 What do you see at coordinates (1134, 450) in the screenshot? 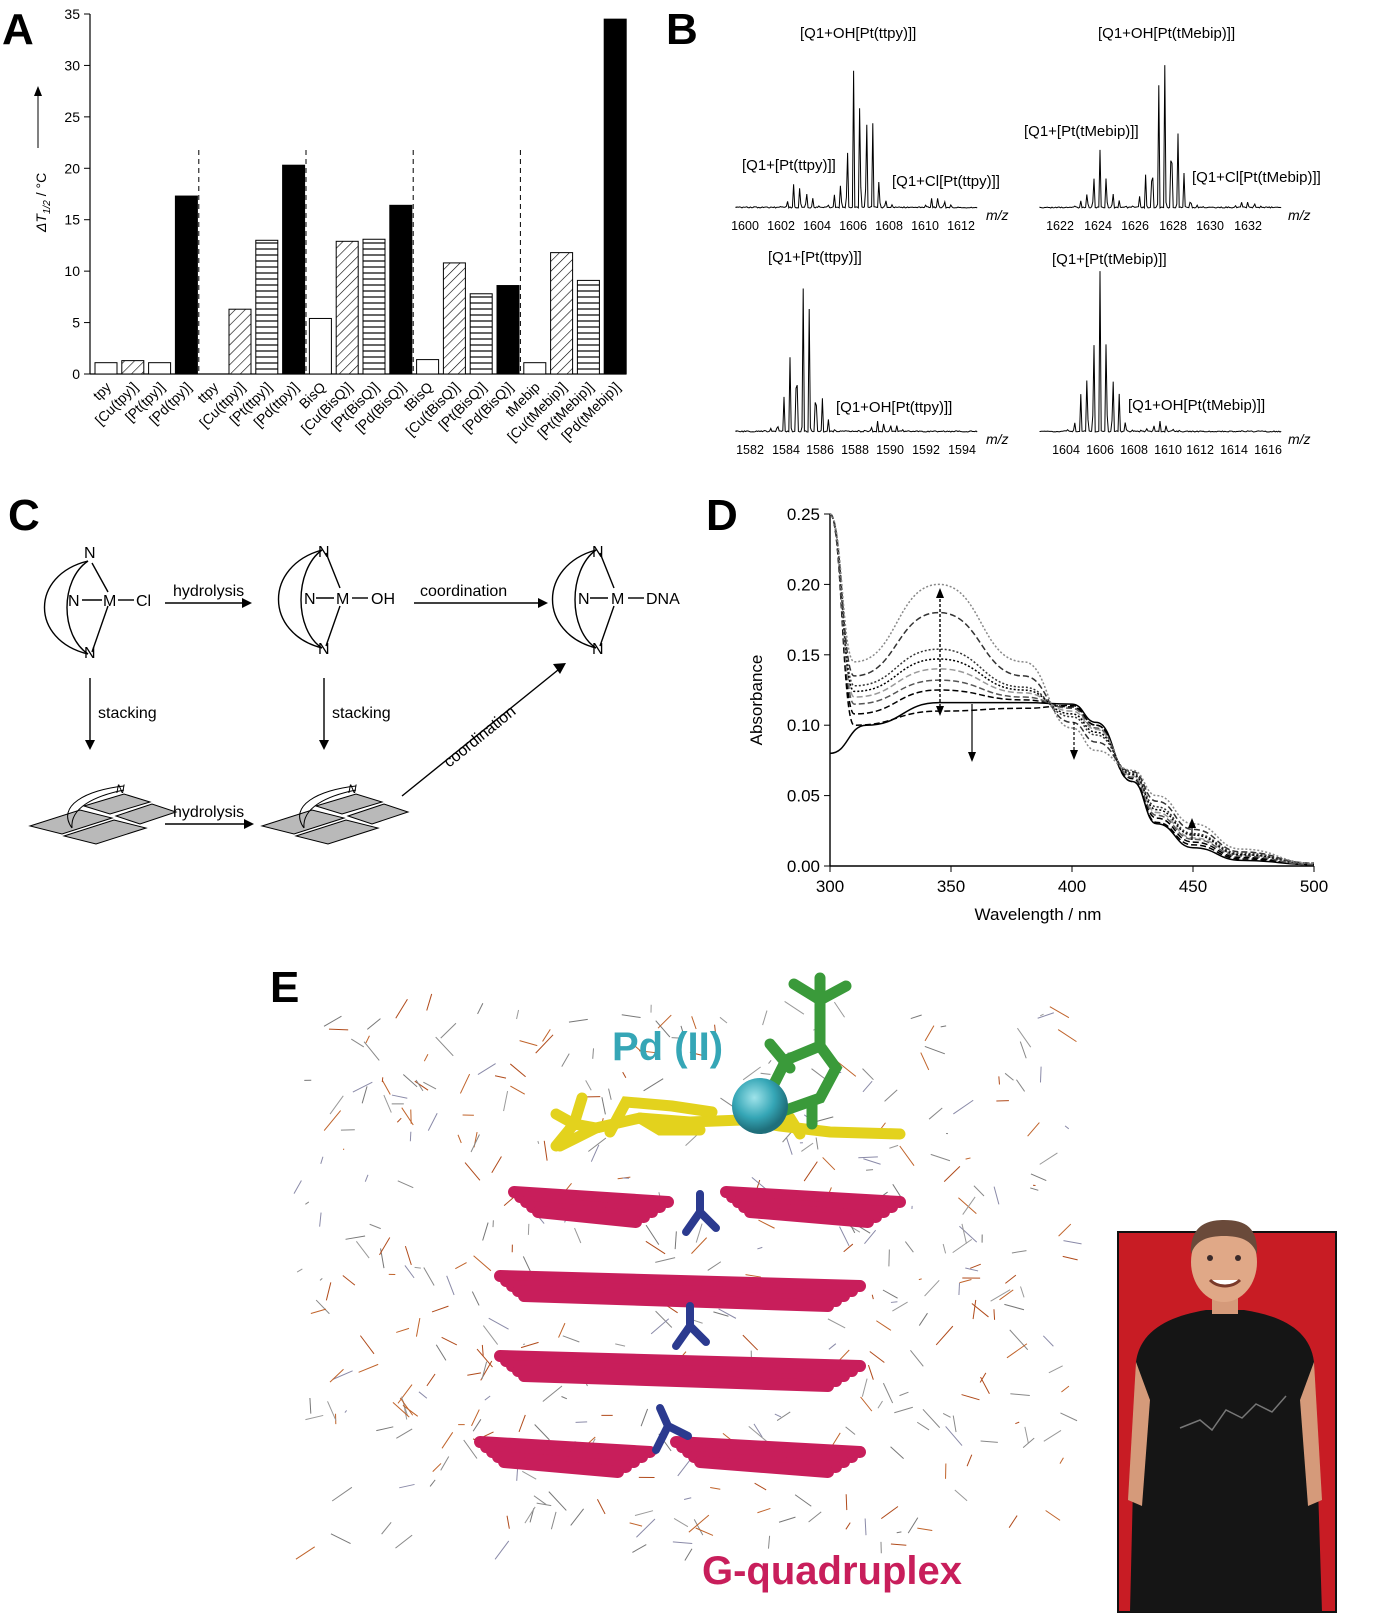
I see `spectrum-tick-label: 1608` at bounding box center [1134, 450].